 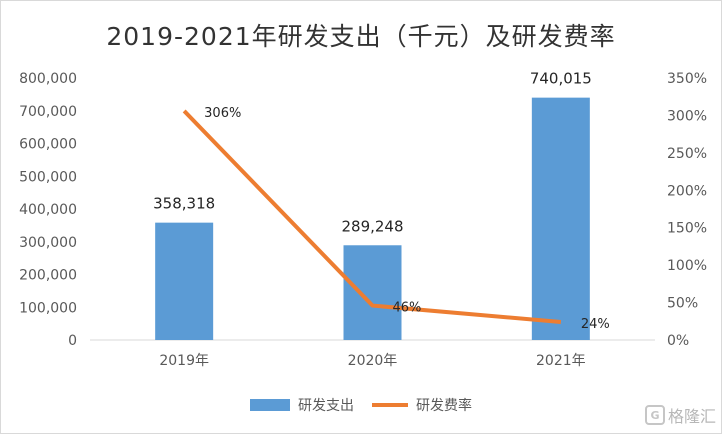 I want to click on x-tick-label: 2020年, so click(x=373, y=361).